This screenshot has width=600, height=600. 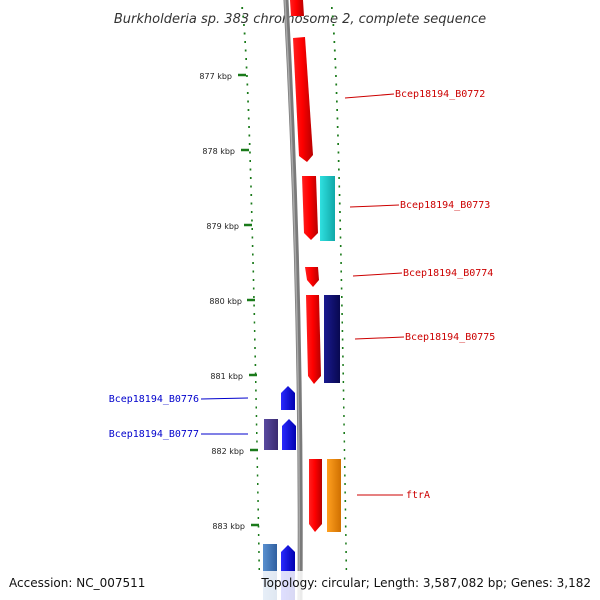 I want to click on kbp-label-883: 883 kbp, so click(x=228, y=526).